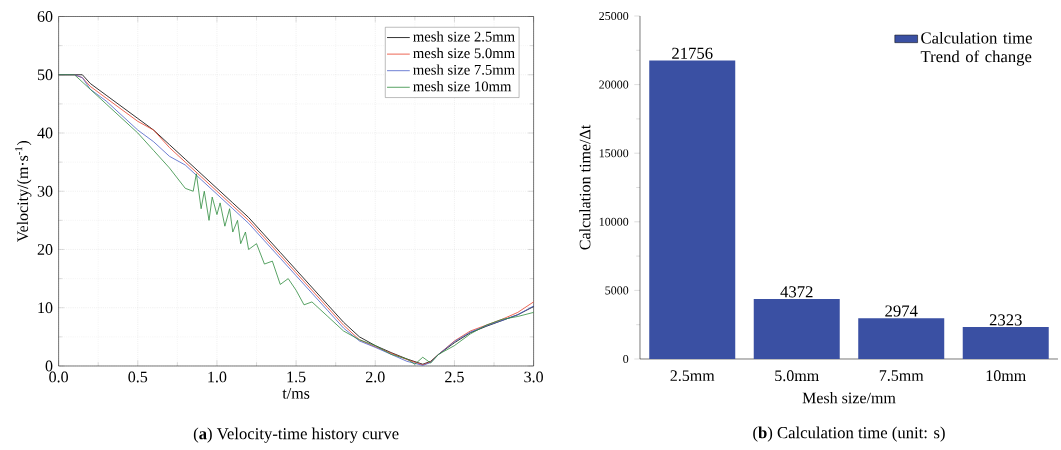 This screenshot has height=450, width=1061. Describe the element at coordinates (976, 48) in the screenshot. I see `legend-label: Calculation time Trend of change` at that location.